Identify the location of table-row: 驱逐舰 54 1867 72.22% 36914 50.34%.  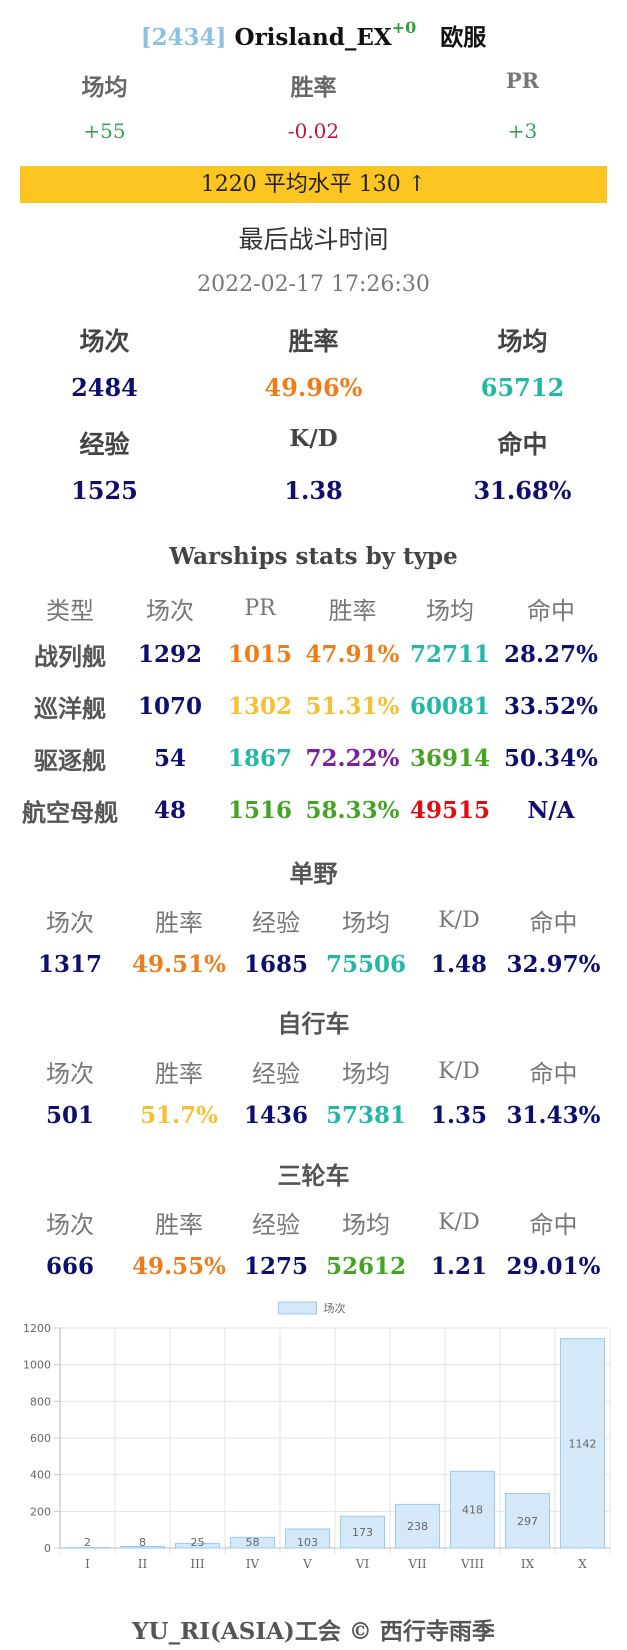
(313, 758).